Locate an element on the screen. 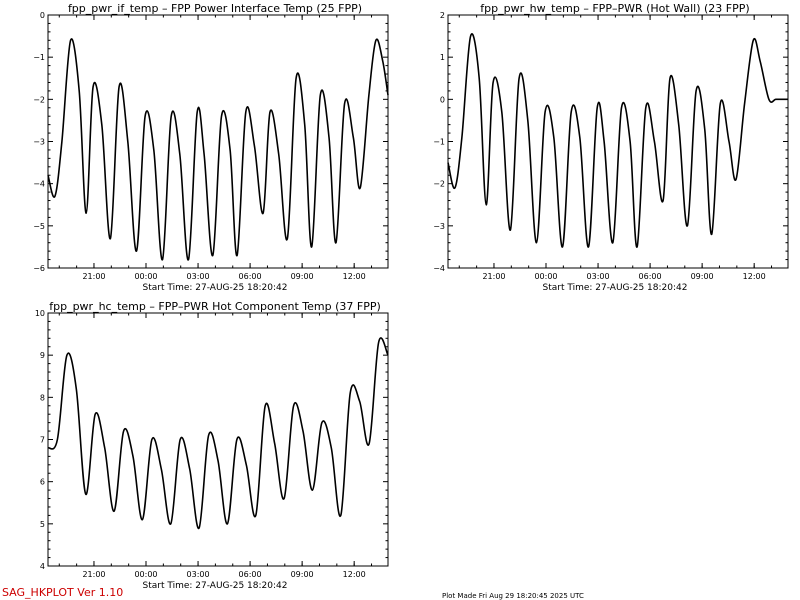  program-version-label: SAG_HKPLOT Ver 1.10 is located at coordinates (63, 592).